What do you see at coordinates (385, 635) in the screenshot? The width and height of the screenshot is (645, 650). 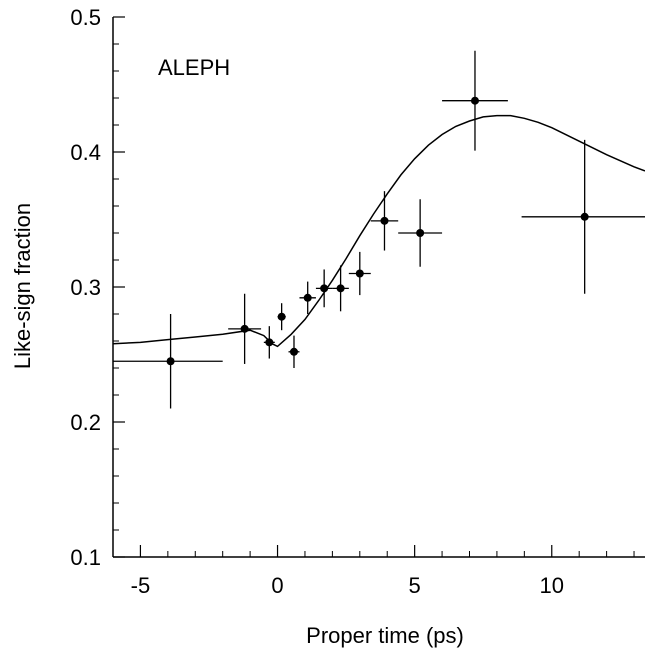 I see `x-axis-title: Proper time (ps)` at bounding box center [385, 635].